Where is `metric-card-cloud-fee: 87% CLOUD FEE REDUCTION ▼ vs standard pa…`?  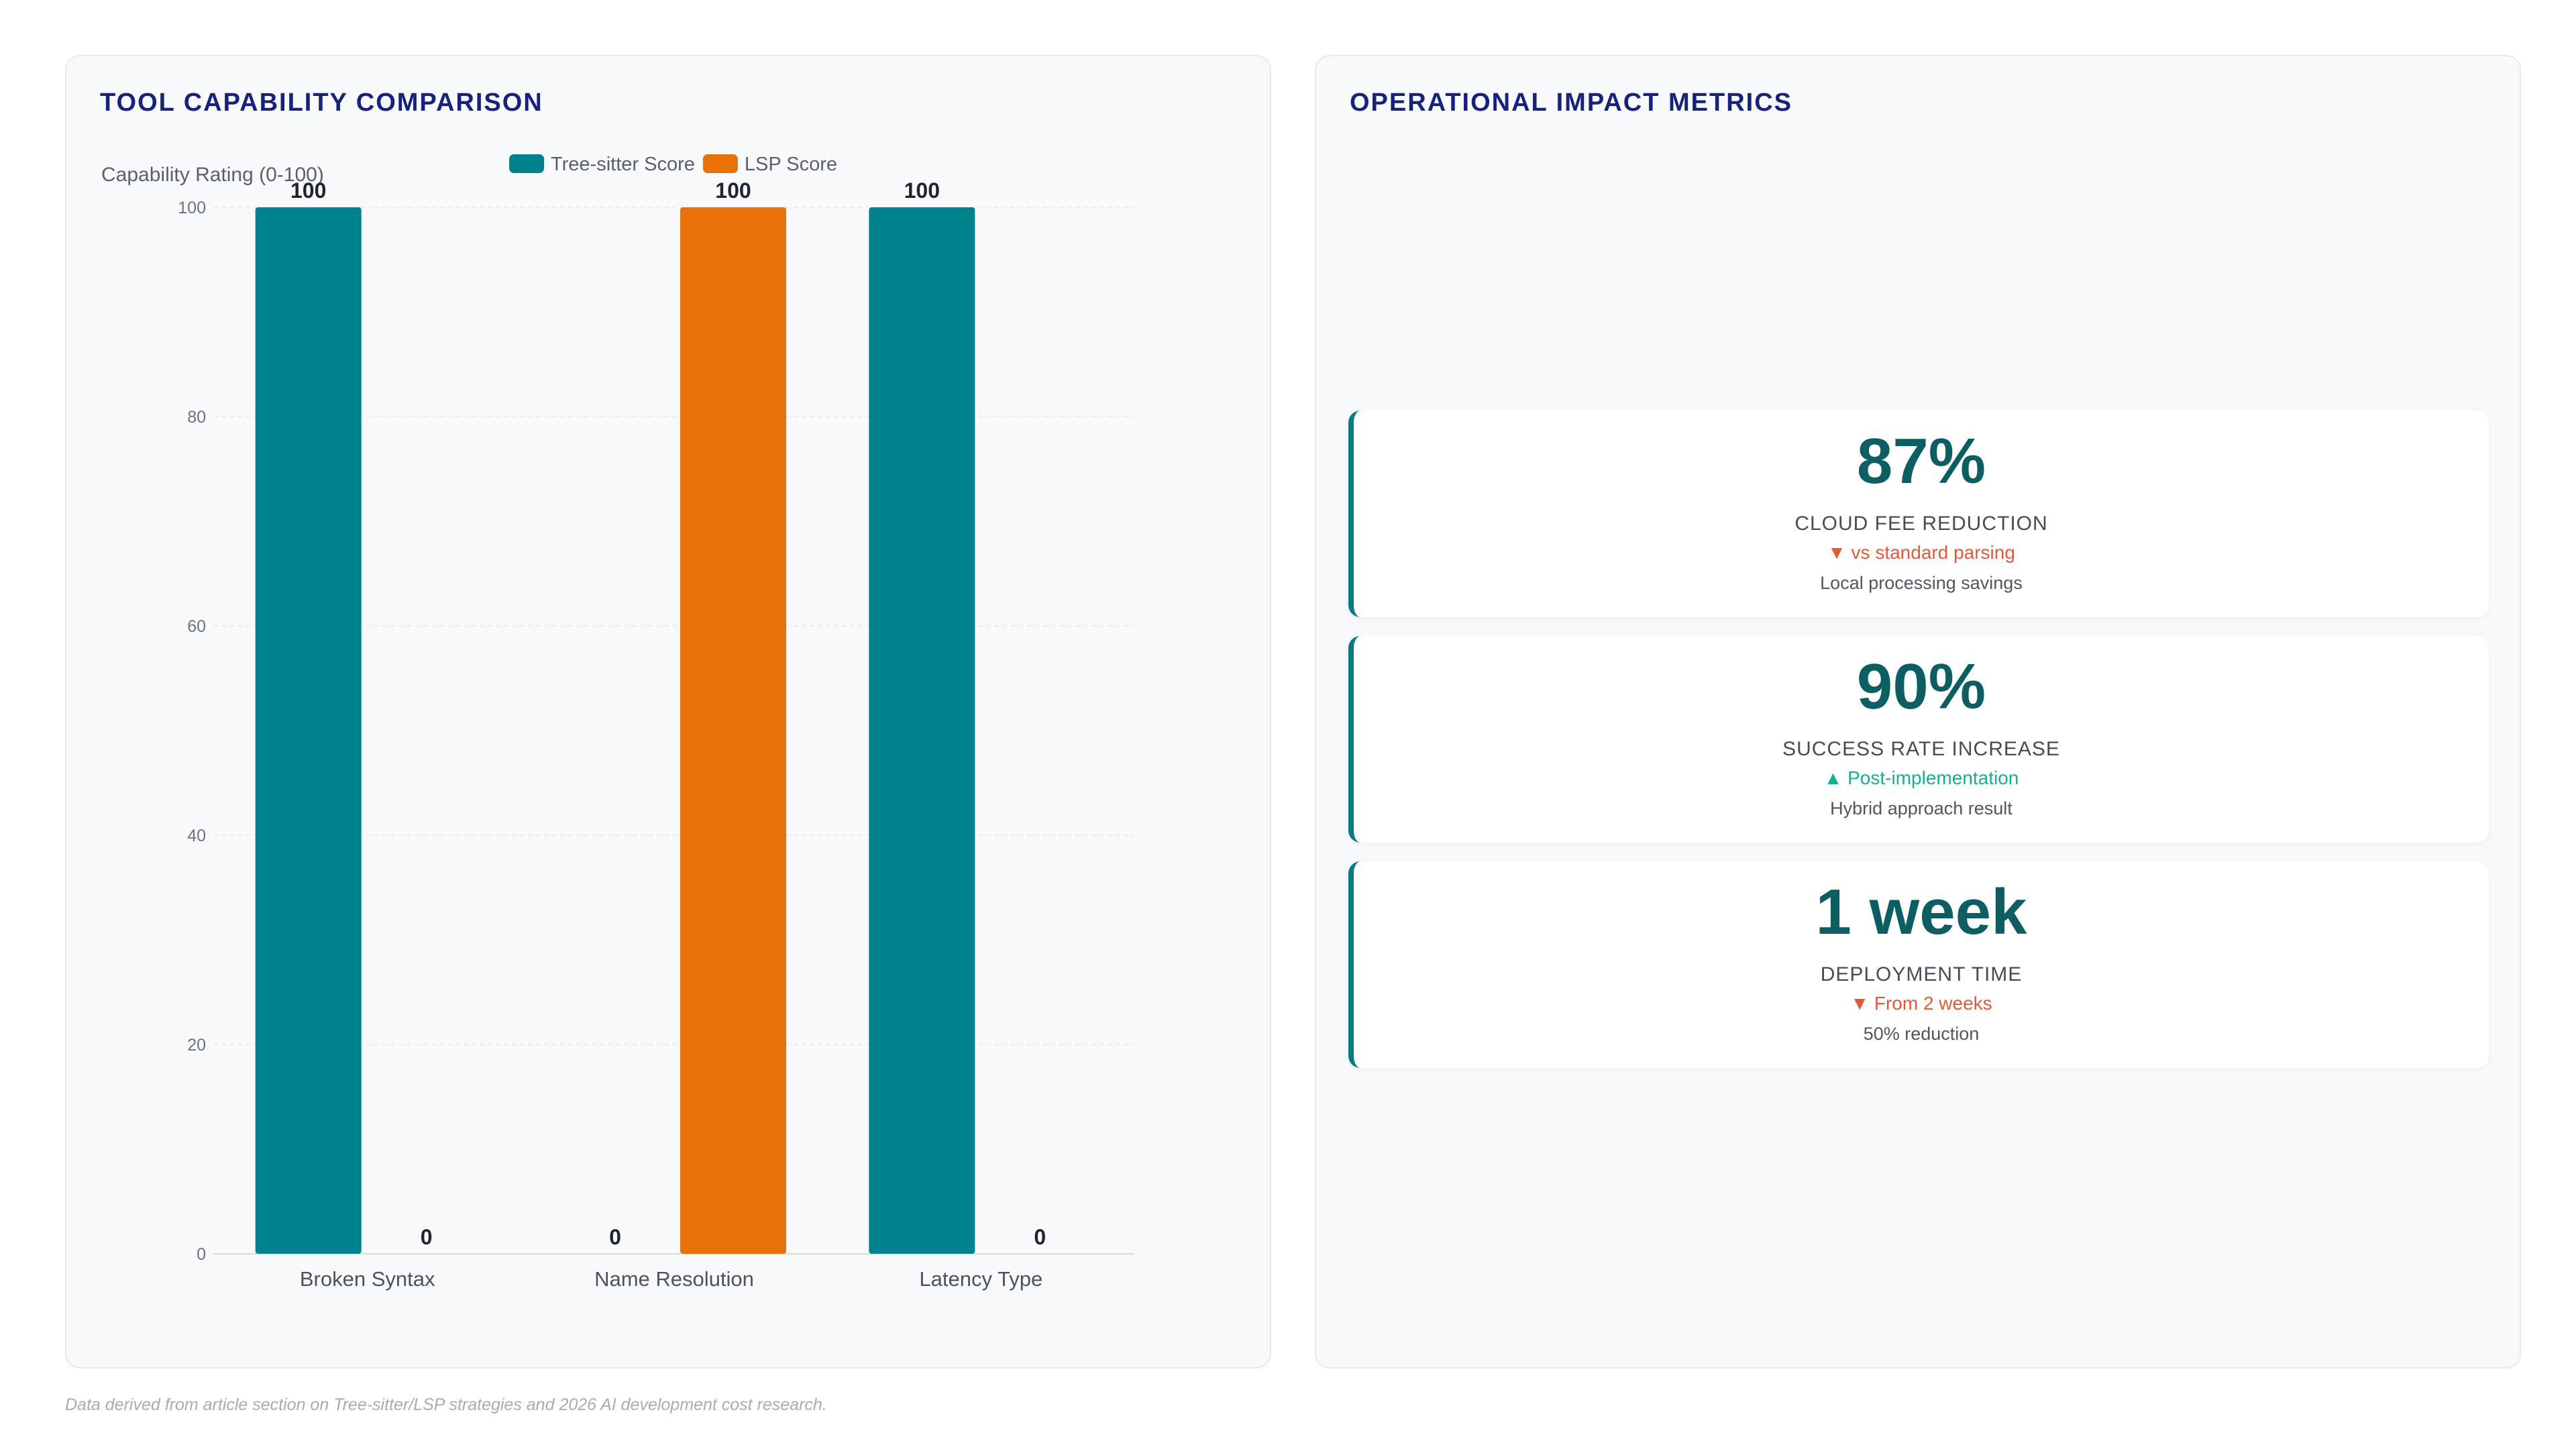
metric-card-cloud-fee: 87% CLOUD FEE REDUCTION ▼ vs standard pa… is located at coordinates (1918, 514).